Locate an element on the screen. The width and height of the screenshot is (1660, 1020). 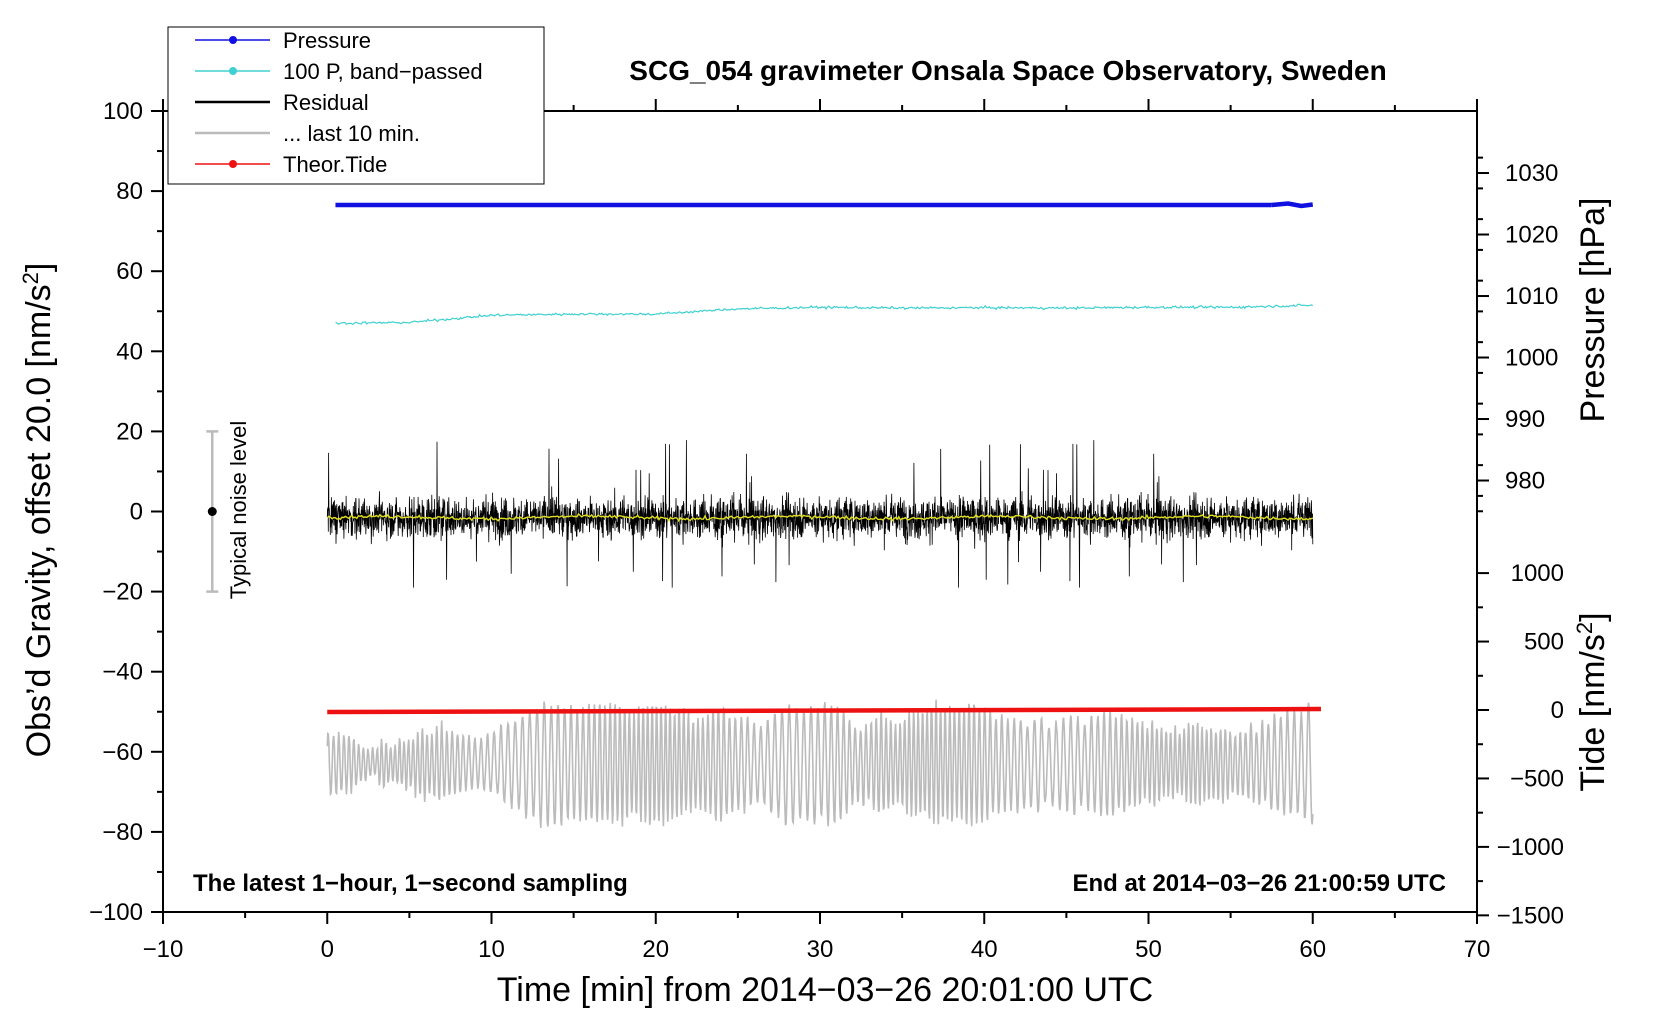
pressure-tick-label: 1000 is located at coordinates (1531, 358).